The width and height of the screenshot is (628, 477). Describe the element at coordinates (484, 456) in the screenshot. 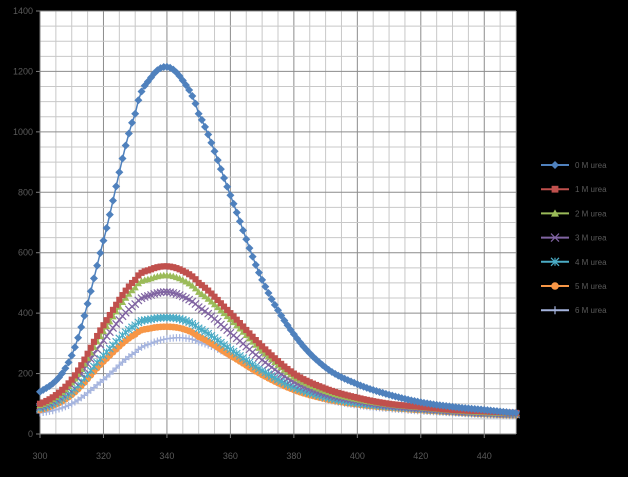

I see `x-tick-label: 440` at that location.